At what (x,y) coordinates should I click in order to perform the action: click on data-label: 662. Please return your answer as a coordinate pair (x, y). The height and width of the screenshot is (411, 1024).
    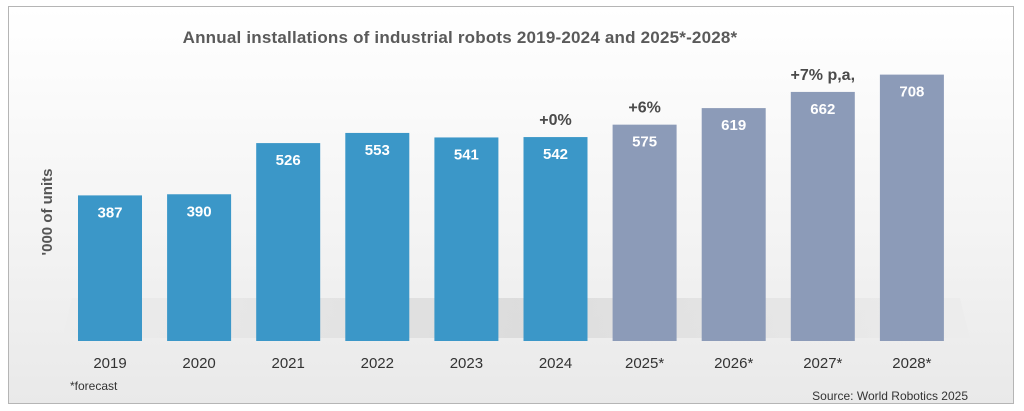
    Looking at the image, I should click on (822, 109).